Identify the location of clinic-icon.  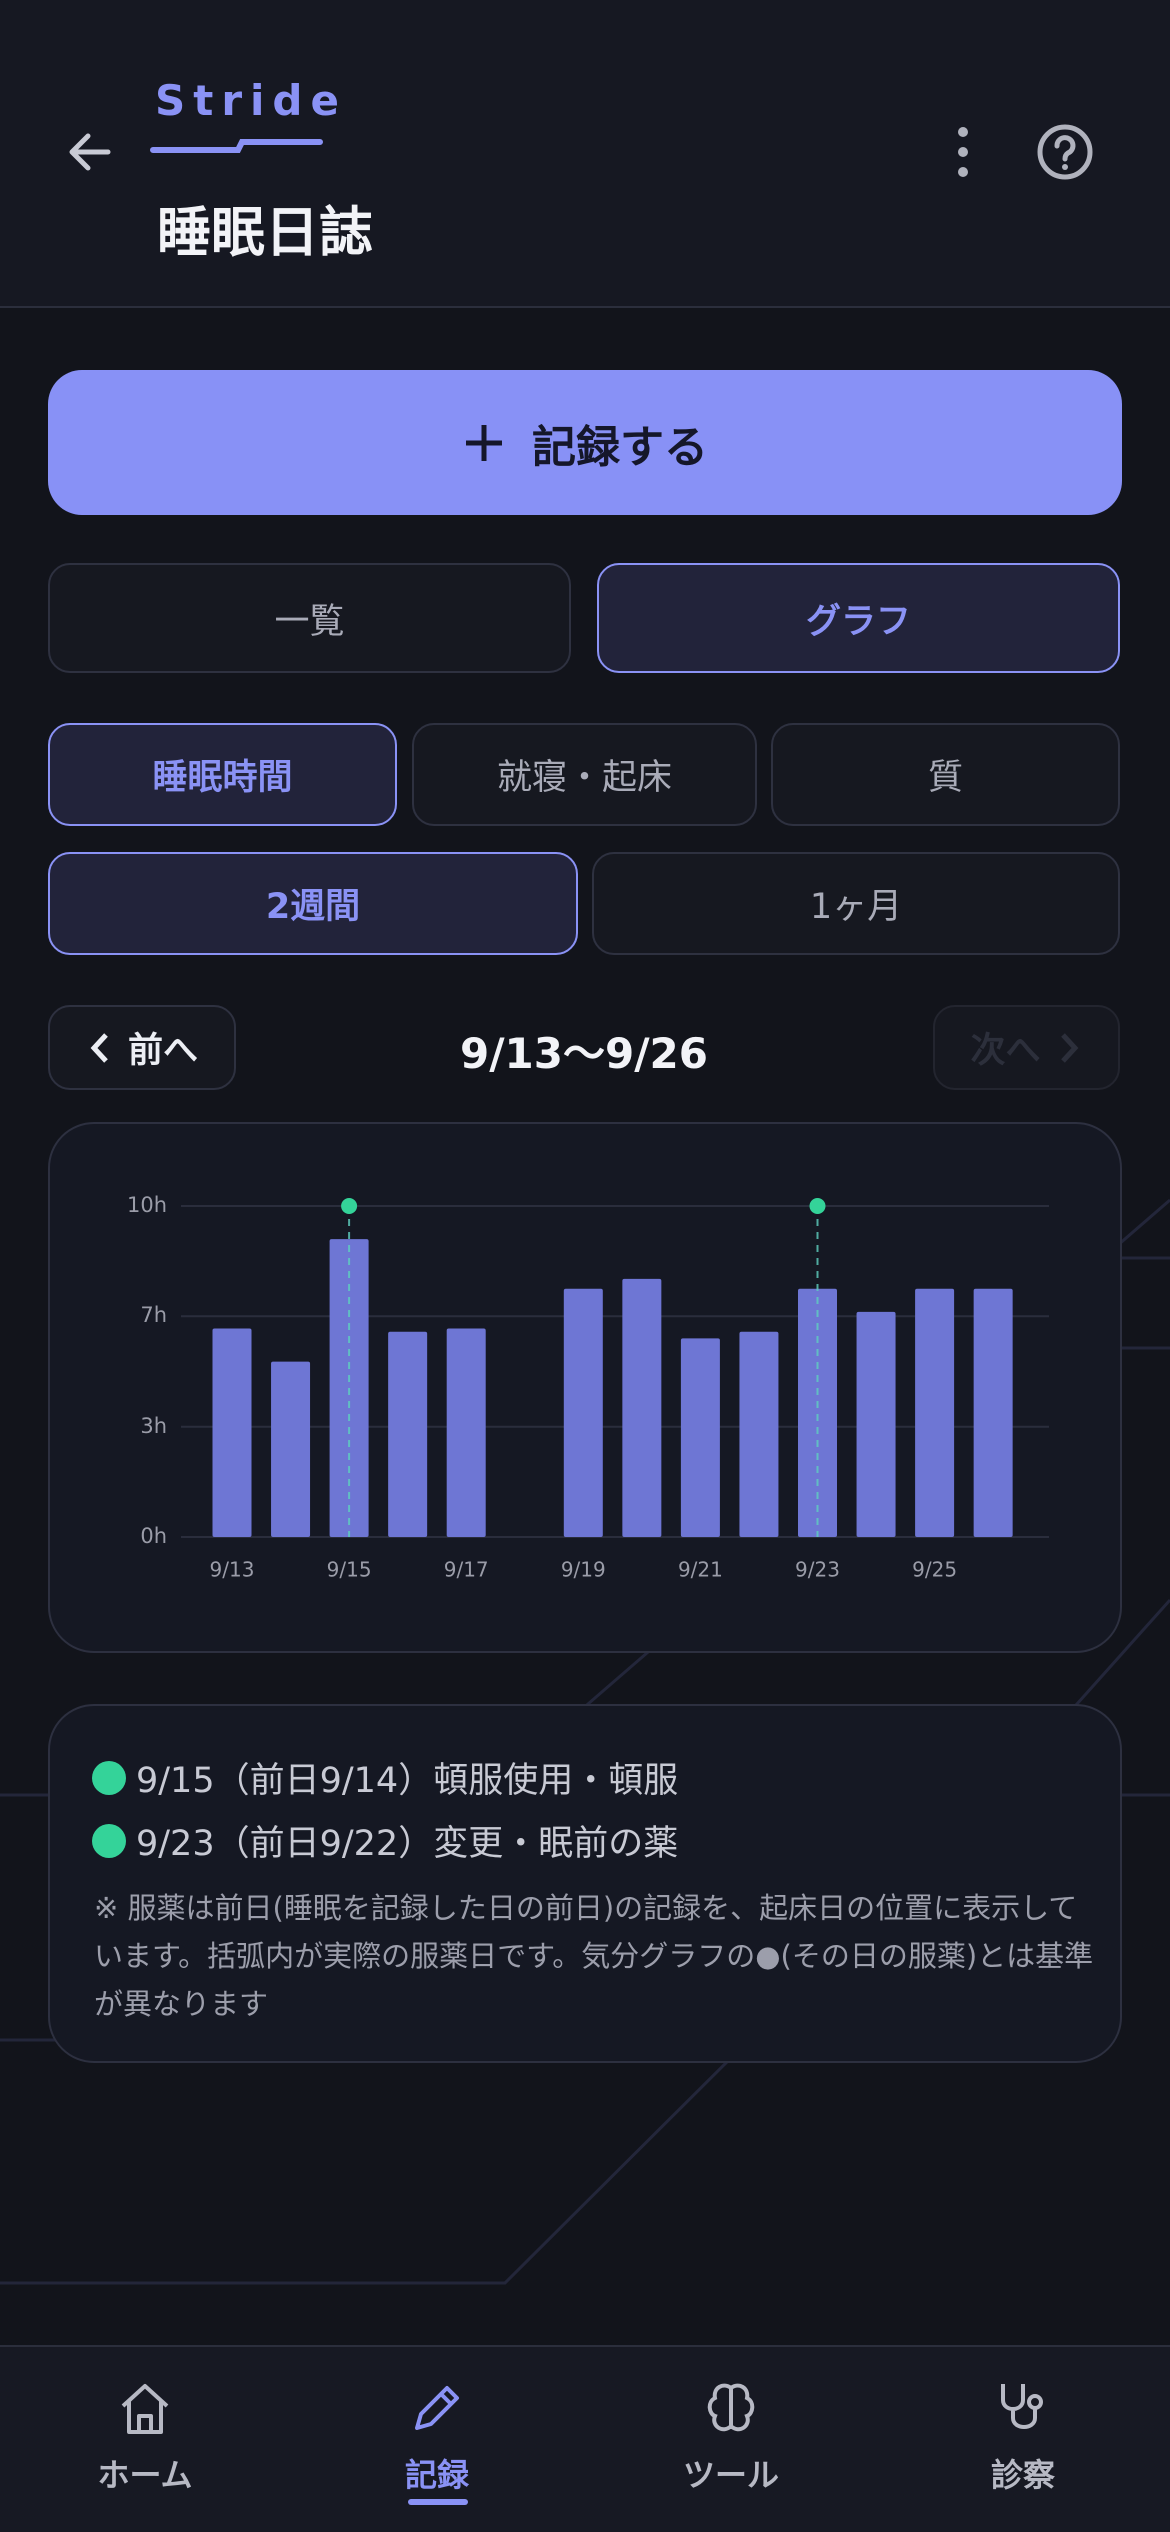
(1023, 2408).